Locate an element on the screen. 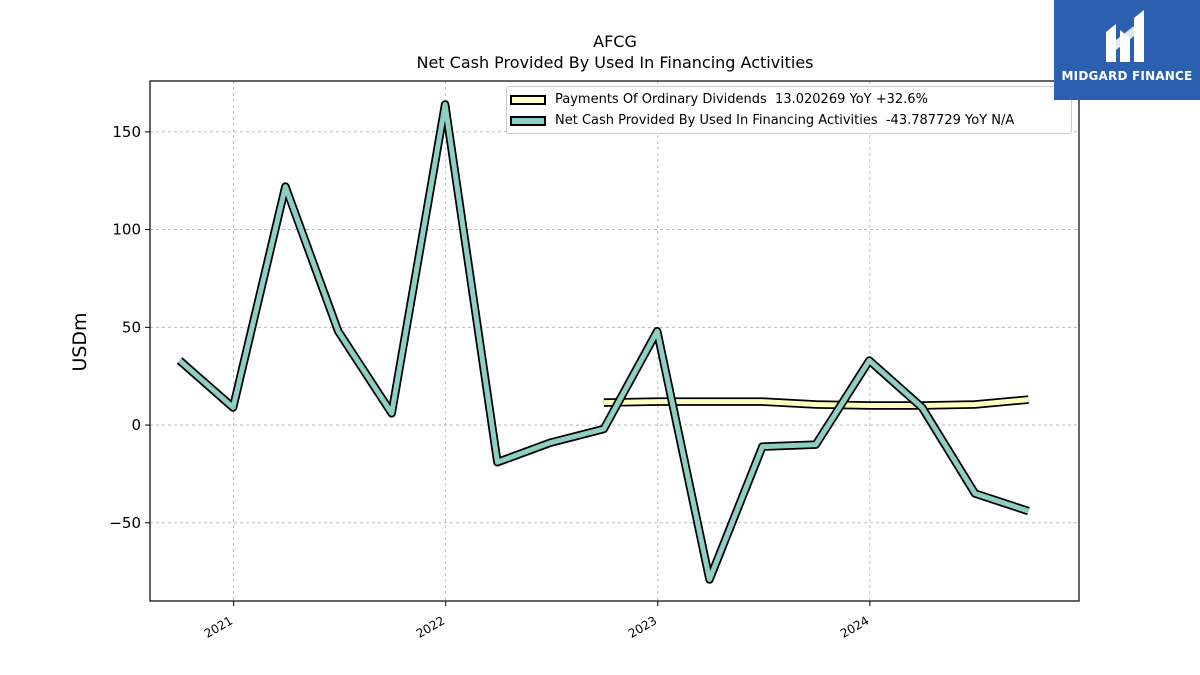 Image resolution: width=1200 pixels, height=675 pixels. midgard-logo-icon is located at coordinates (1125, 36).